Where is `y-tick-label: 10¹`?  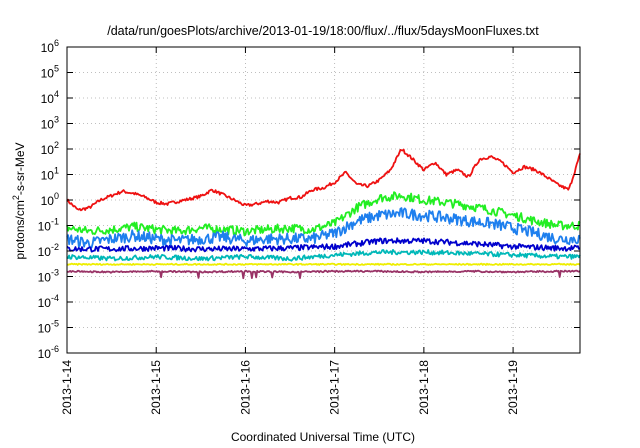
y-tick-label: 10¹ is located at coordinates (50, 174).